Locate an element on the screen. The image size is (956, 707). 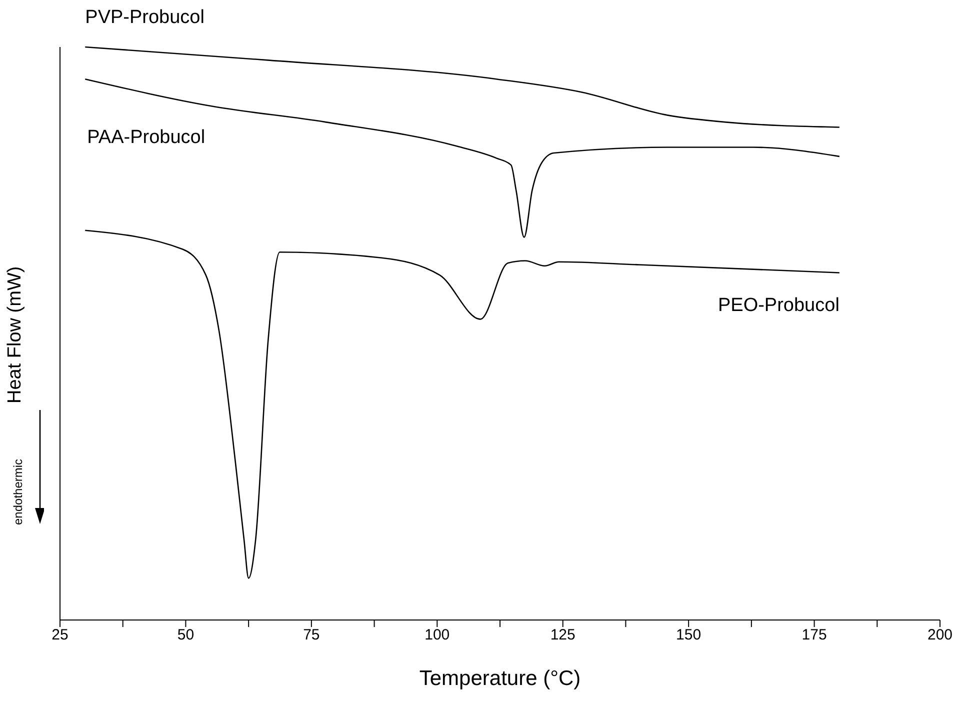
x-tick-label: 75 is located at coordinates (311, 635).